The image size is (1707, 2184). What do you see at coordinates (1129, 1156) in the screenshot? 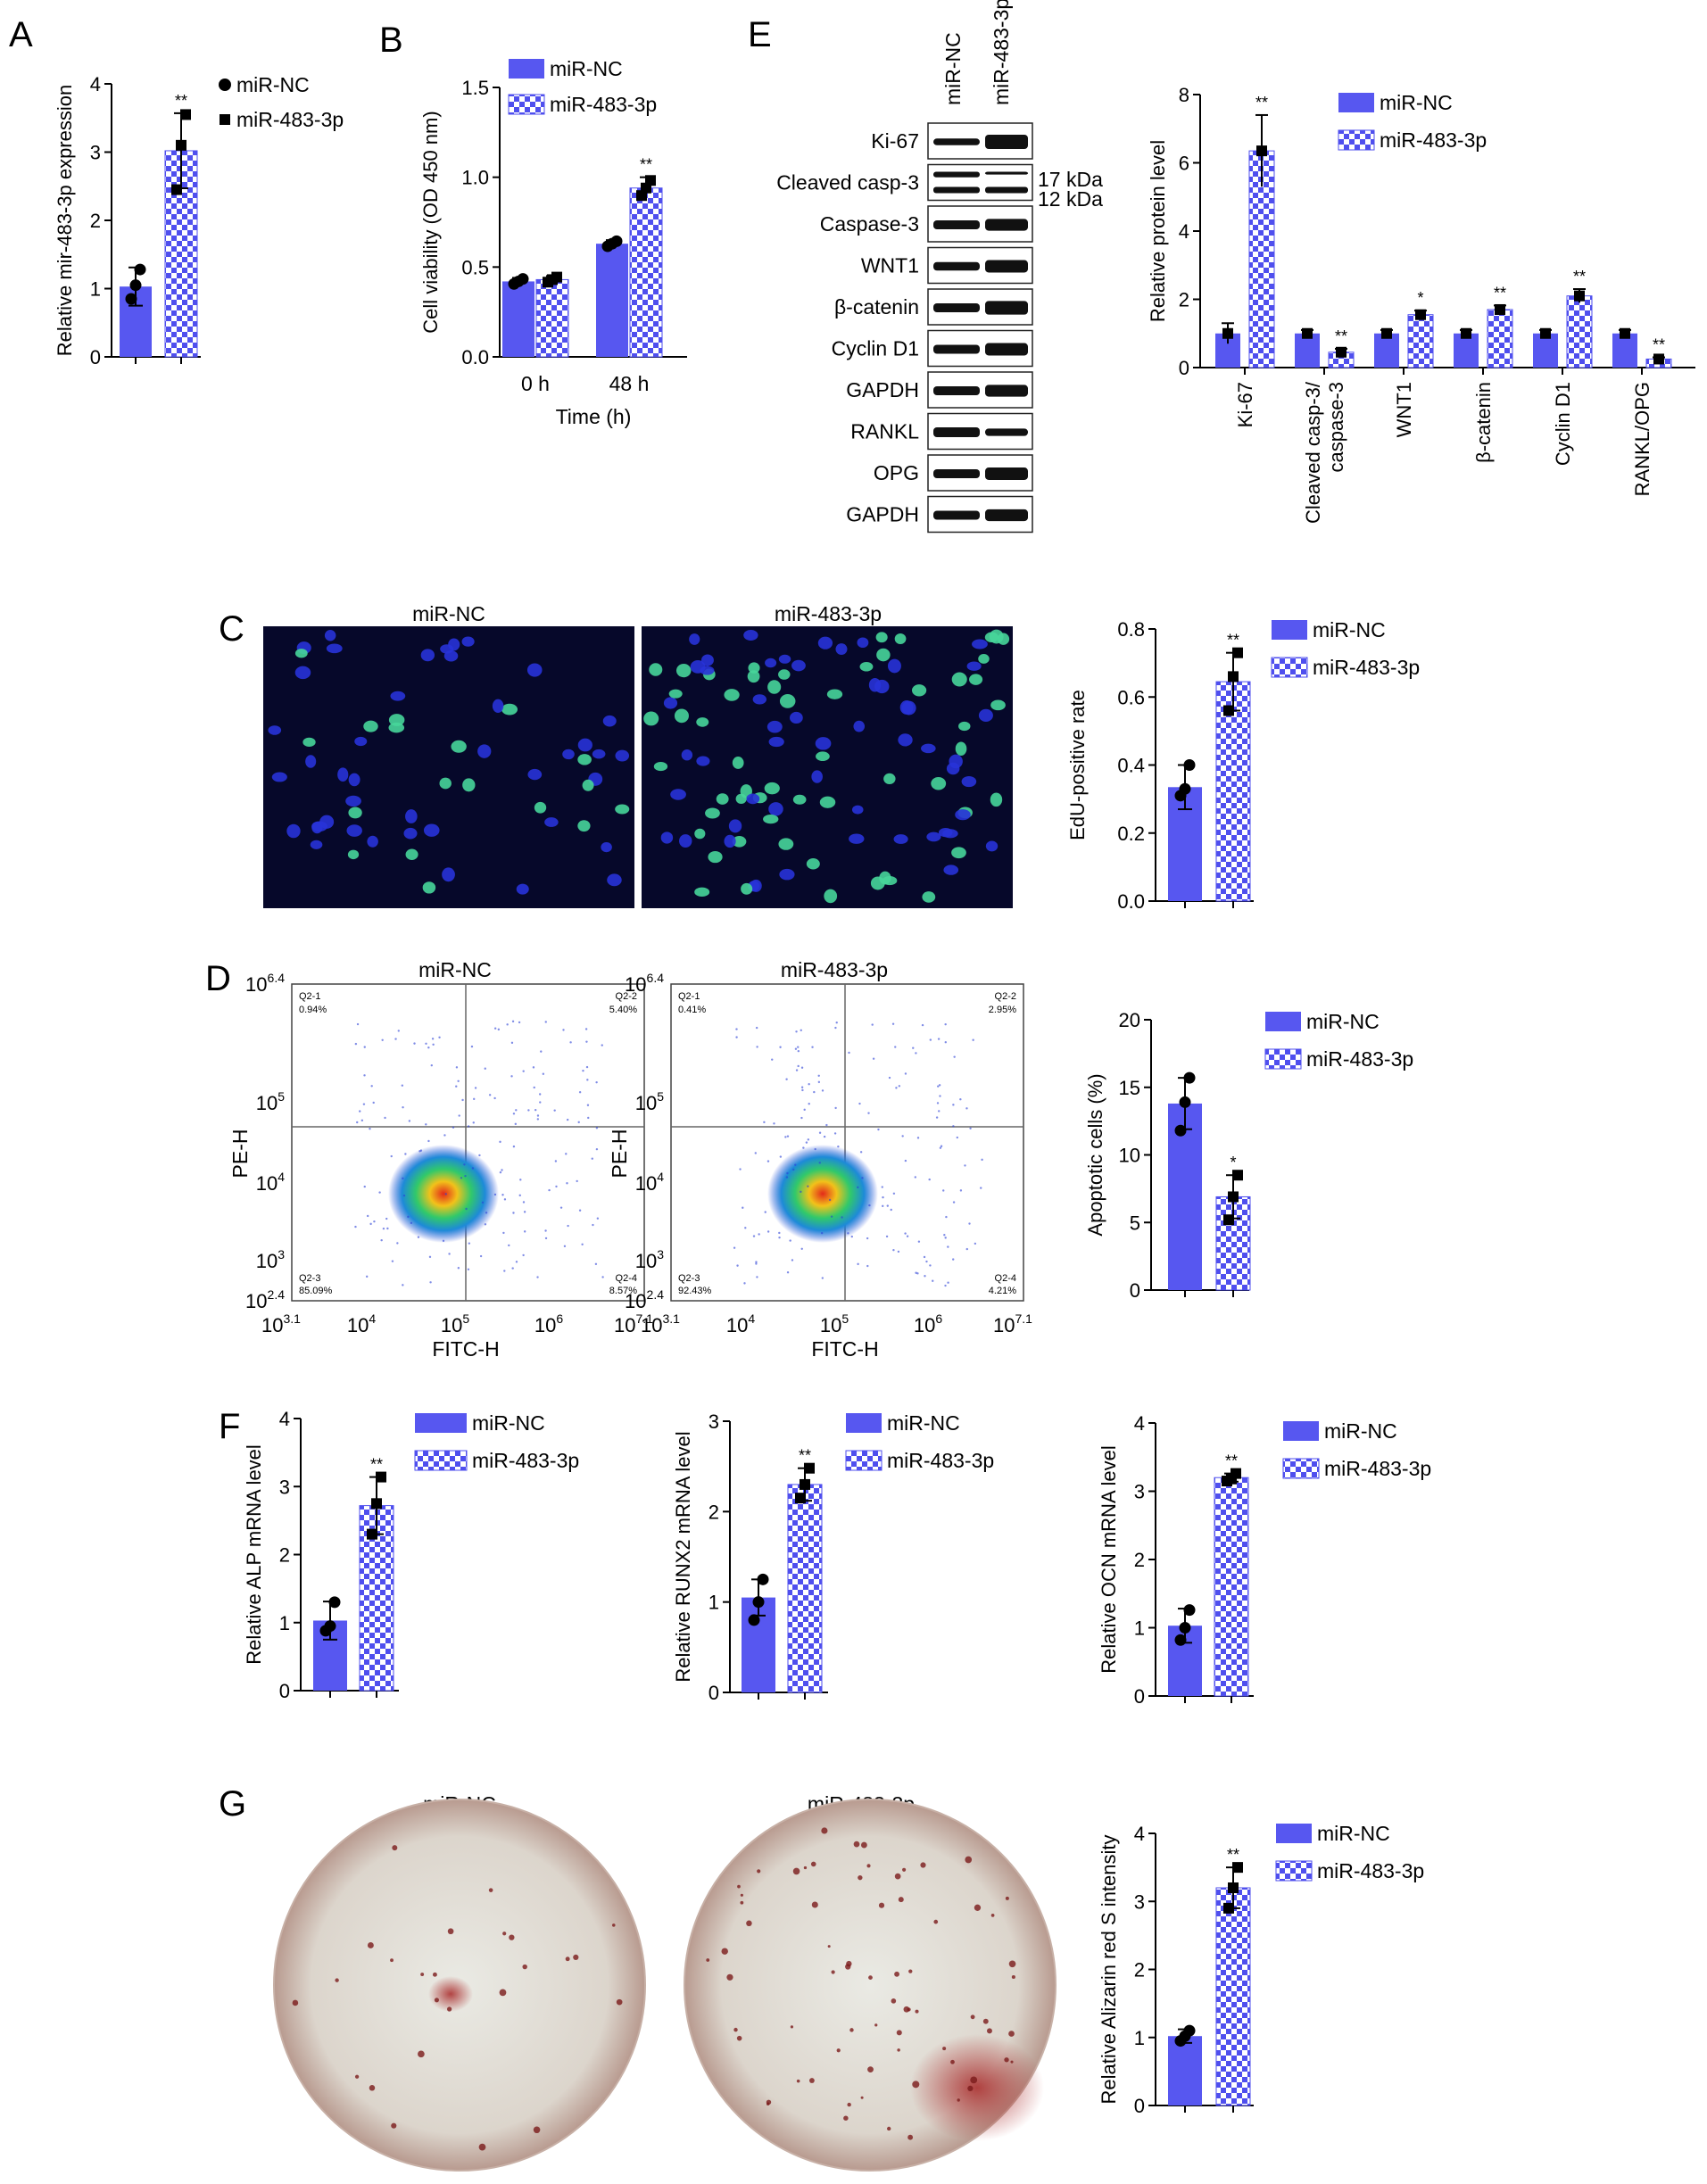
I see `y-tick-label: 10` at bounding box center [1129, 1156].